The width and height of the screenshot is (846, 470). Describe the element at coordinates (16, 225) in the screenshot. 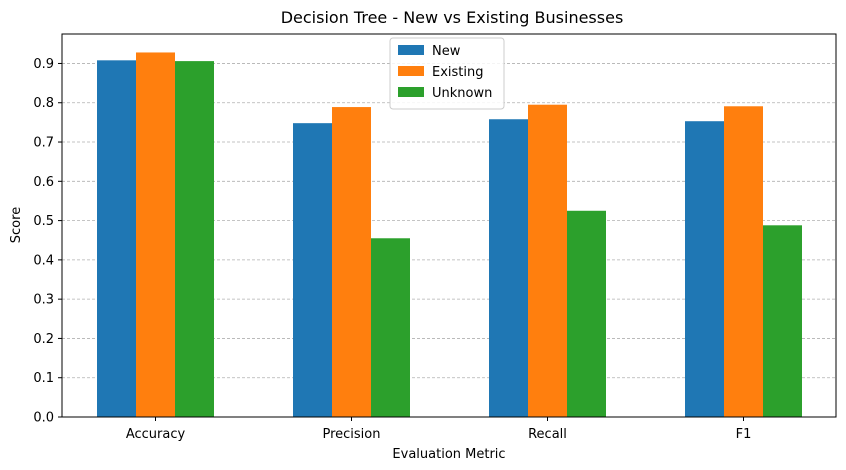

I see `y-axis-label: Score` at that location.